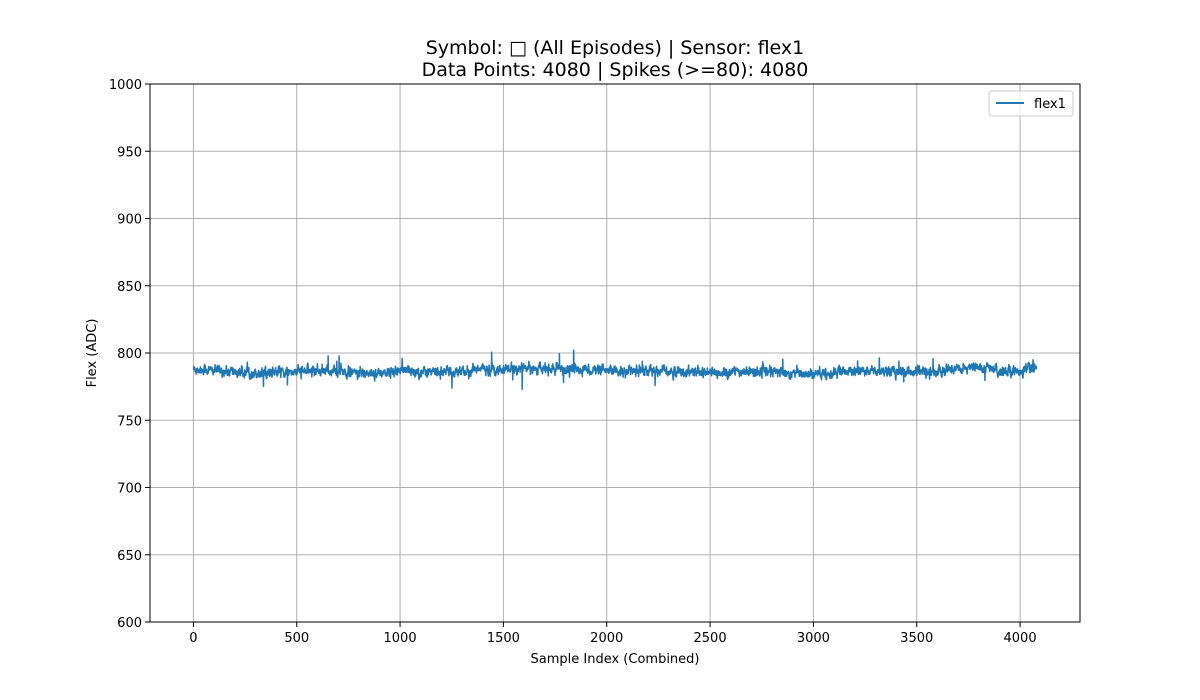 The width and height of the screenshot is (1200, 700). I want to click on legend: flex1, so click(1031, 103).